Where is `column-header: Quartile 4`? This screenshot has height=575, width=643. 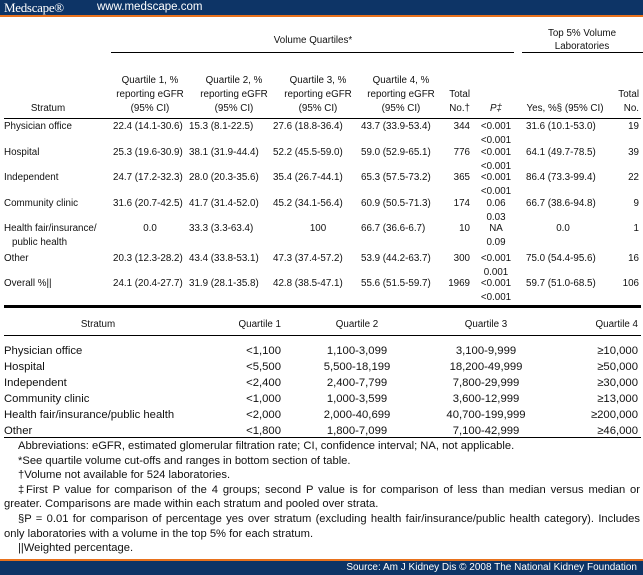 column-header: Quartile 4 is located at coordinates (616, 324).